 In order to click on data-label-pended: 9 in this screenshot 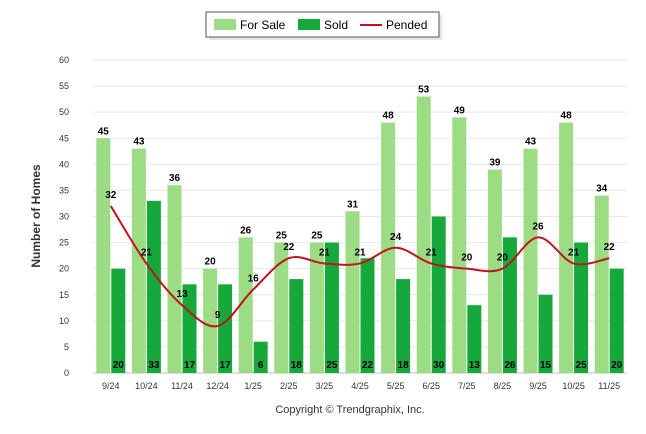, I will do `click(218, 315)`.